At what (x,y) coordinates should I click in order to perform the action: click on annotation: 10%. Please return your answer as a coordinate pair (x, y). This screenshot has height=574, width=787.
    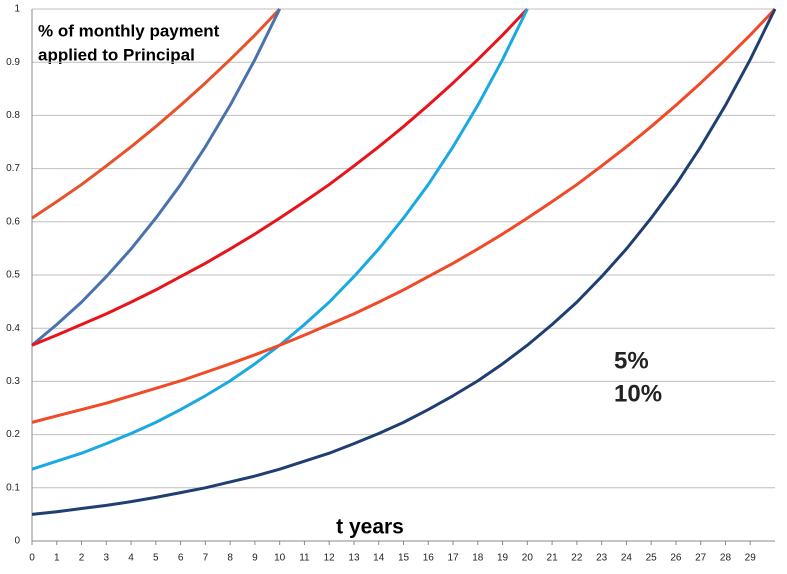
    Looking at the image, I should click on (638, 393).